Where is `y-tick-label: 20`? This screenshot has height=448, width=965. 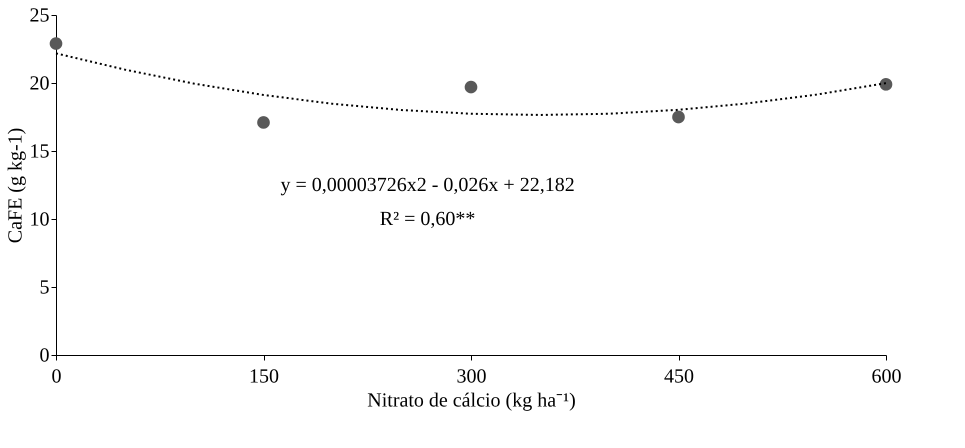 y-tick-label: 20 is located at coordinates (40, 83).